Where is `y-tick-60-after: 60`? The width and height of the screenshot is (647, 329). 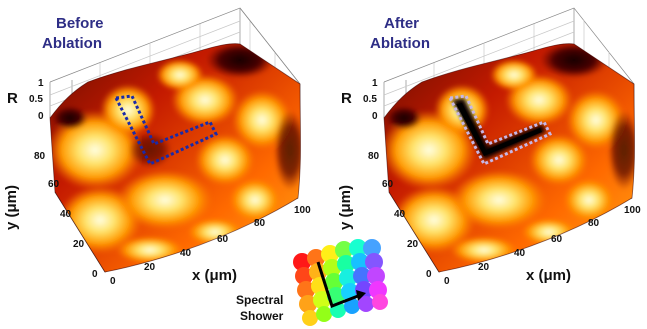
y-tick-60-after: 60 is located at coordinates (388, 184).